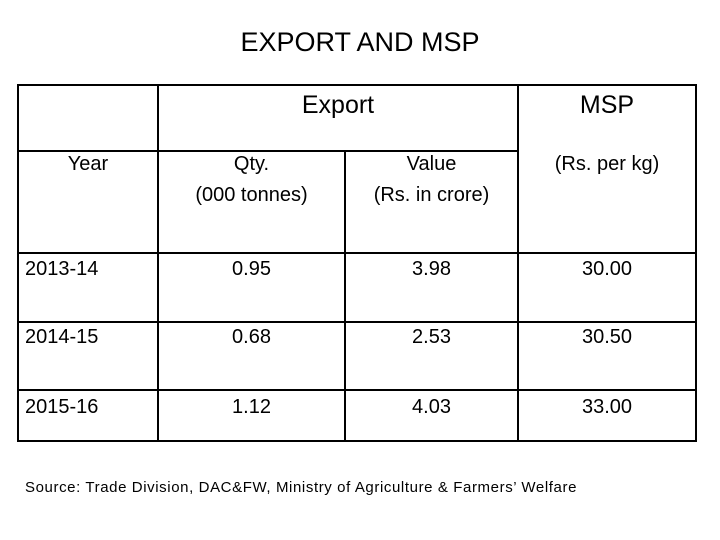  Describe the element at coordinates (345, 296) in the screenshot. I see `divider-qty-value` at that location.